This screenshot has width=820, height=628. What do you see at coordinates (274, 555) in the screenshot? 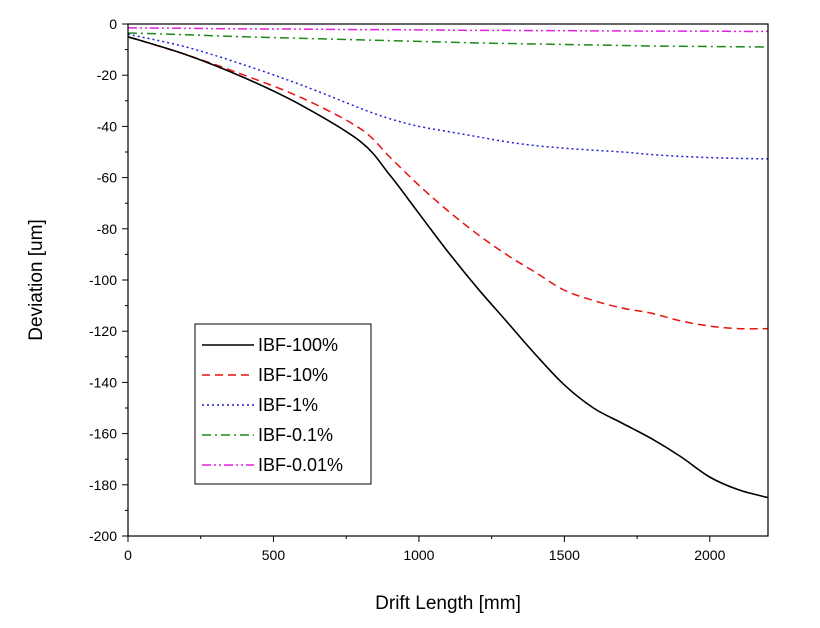
I see `x-tick-label: 500` at bounding box center [274, 555].